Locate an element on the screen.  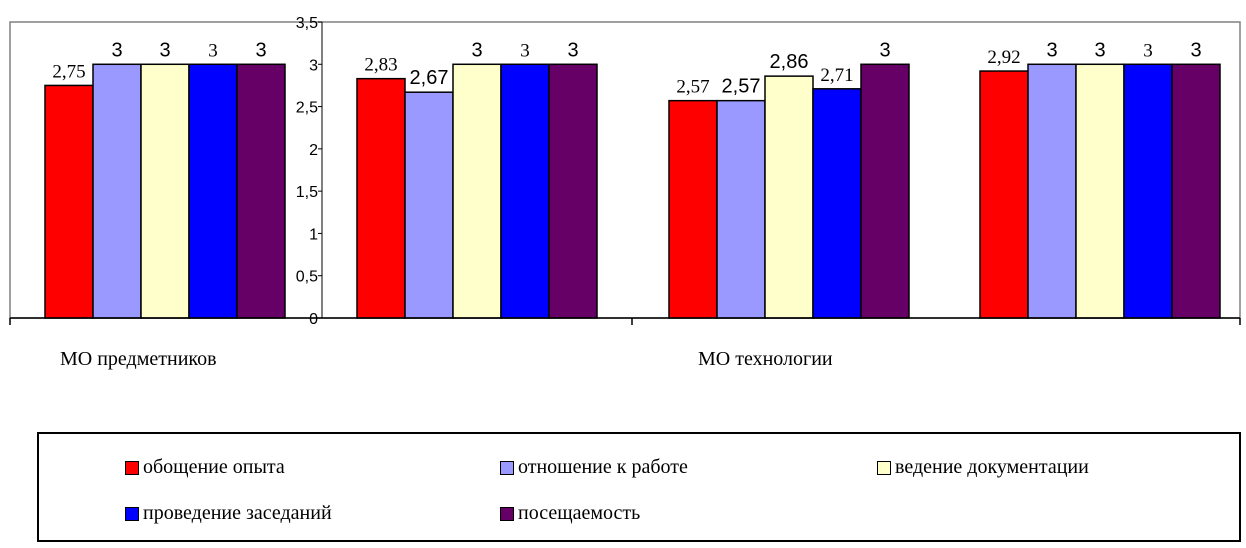
data-label-g2-s4: 3 is located at coordinates (884, 50).